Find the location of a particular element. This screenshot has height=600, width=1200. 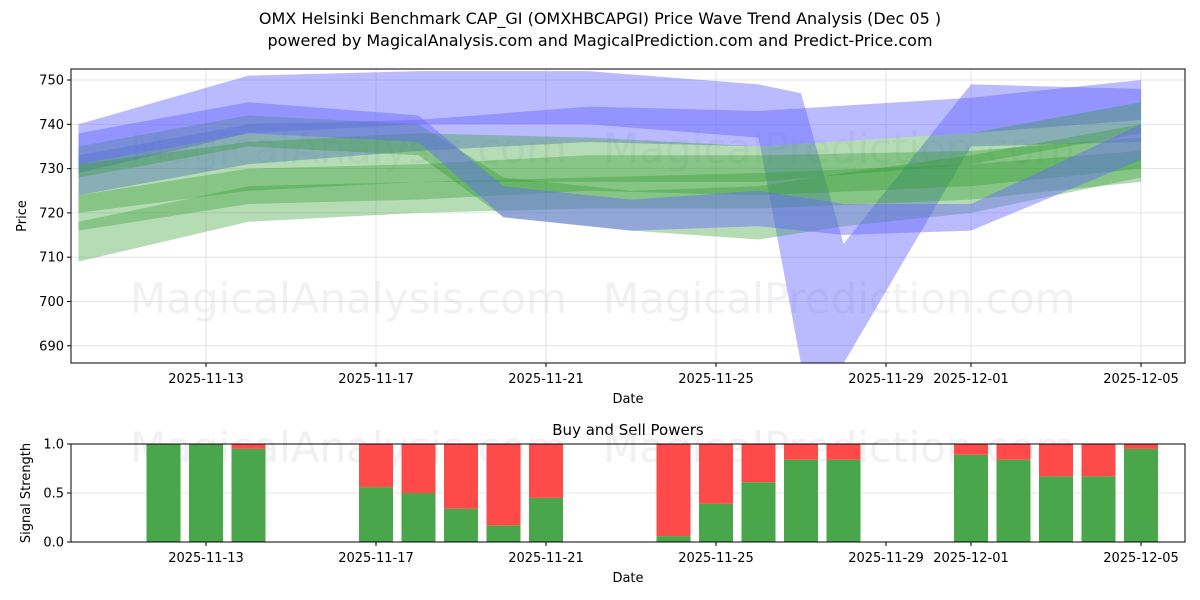

y-tick-label: 0.0 is located at coordinates (53, 543).